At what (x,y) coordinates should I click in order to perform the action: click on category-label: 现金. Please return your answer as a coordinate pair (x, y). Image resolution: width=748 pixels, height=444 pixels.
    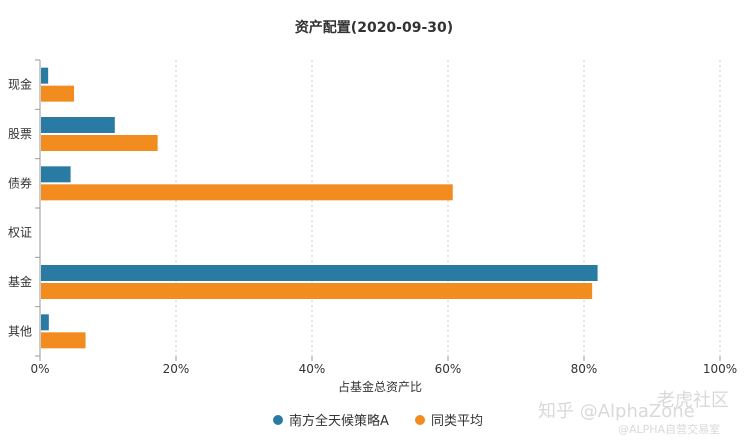
    Looking at the image, I should click on (20, 84).